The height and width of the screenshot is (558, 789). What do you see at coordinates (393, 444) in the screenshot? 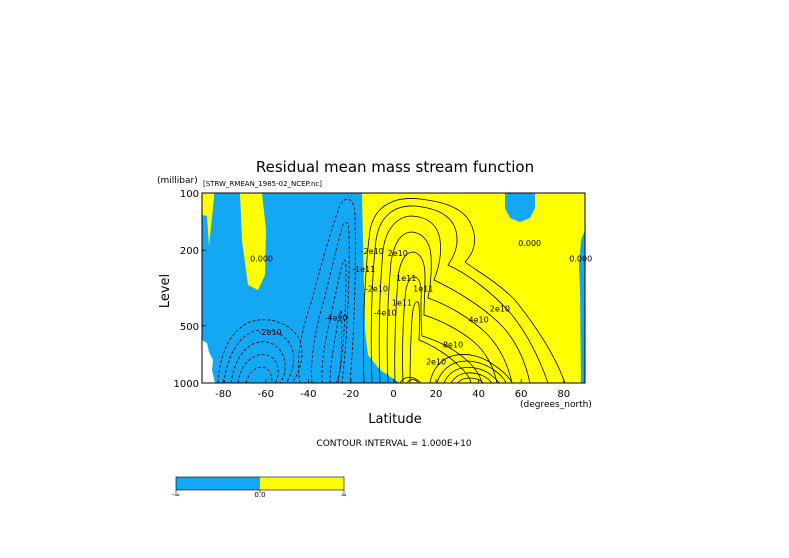
I see `contour-interval-note: CONTOUR INTERVAL = 1.000E+10` at bounding box center [393, 444].